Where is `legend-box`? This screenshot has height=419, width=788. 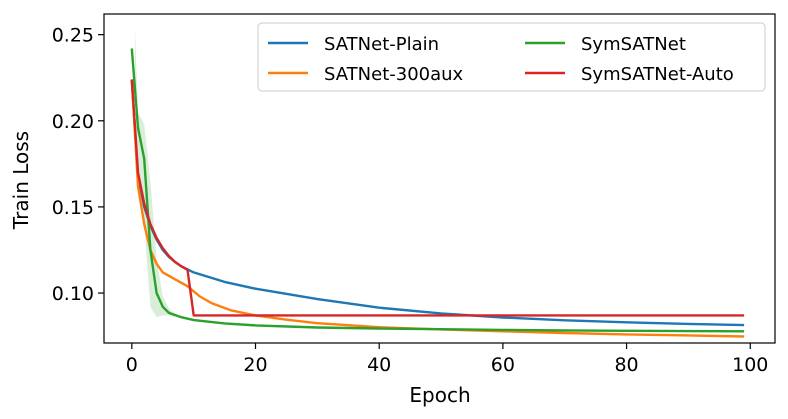
legend-box is located at coordinates (511, 57).